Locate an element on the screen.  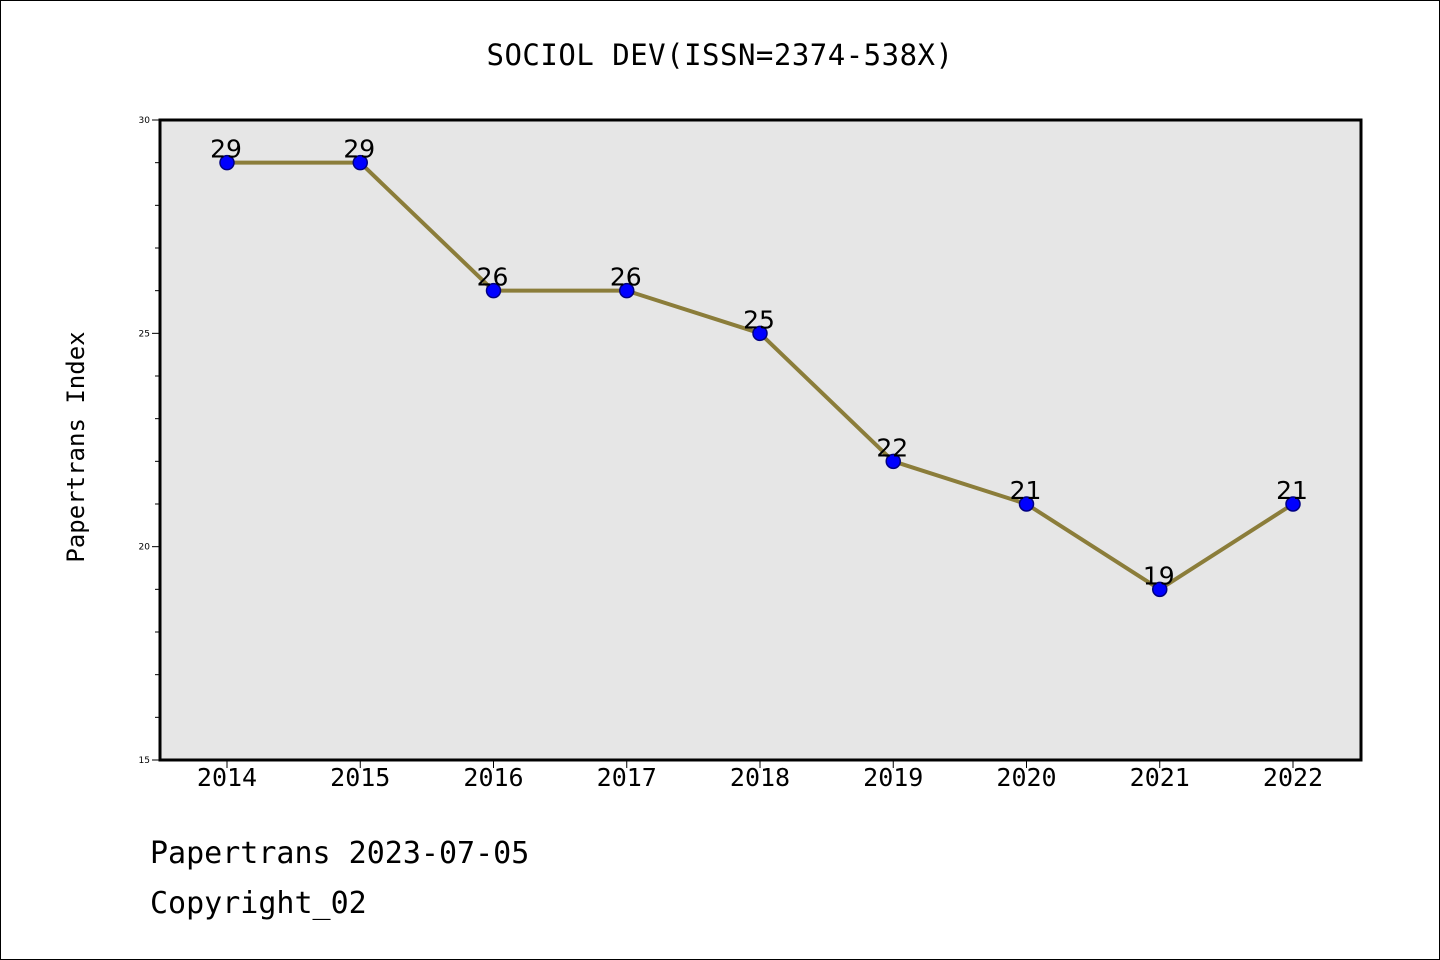
chart-title: SOCIOL DEV(ISSN=2374-538X) is located at coordinates (720, 55).